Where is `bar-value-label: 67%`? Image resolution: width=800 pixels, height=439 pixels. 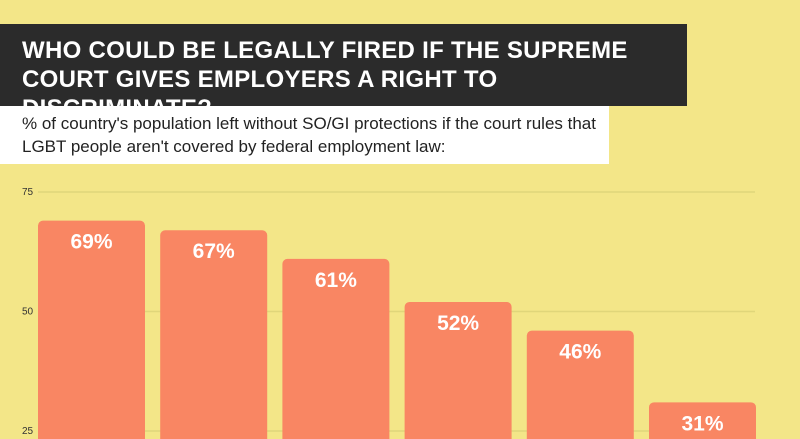 bar-value-label: 67% is located at coordinates (214, 251).